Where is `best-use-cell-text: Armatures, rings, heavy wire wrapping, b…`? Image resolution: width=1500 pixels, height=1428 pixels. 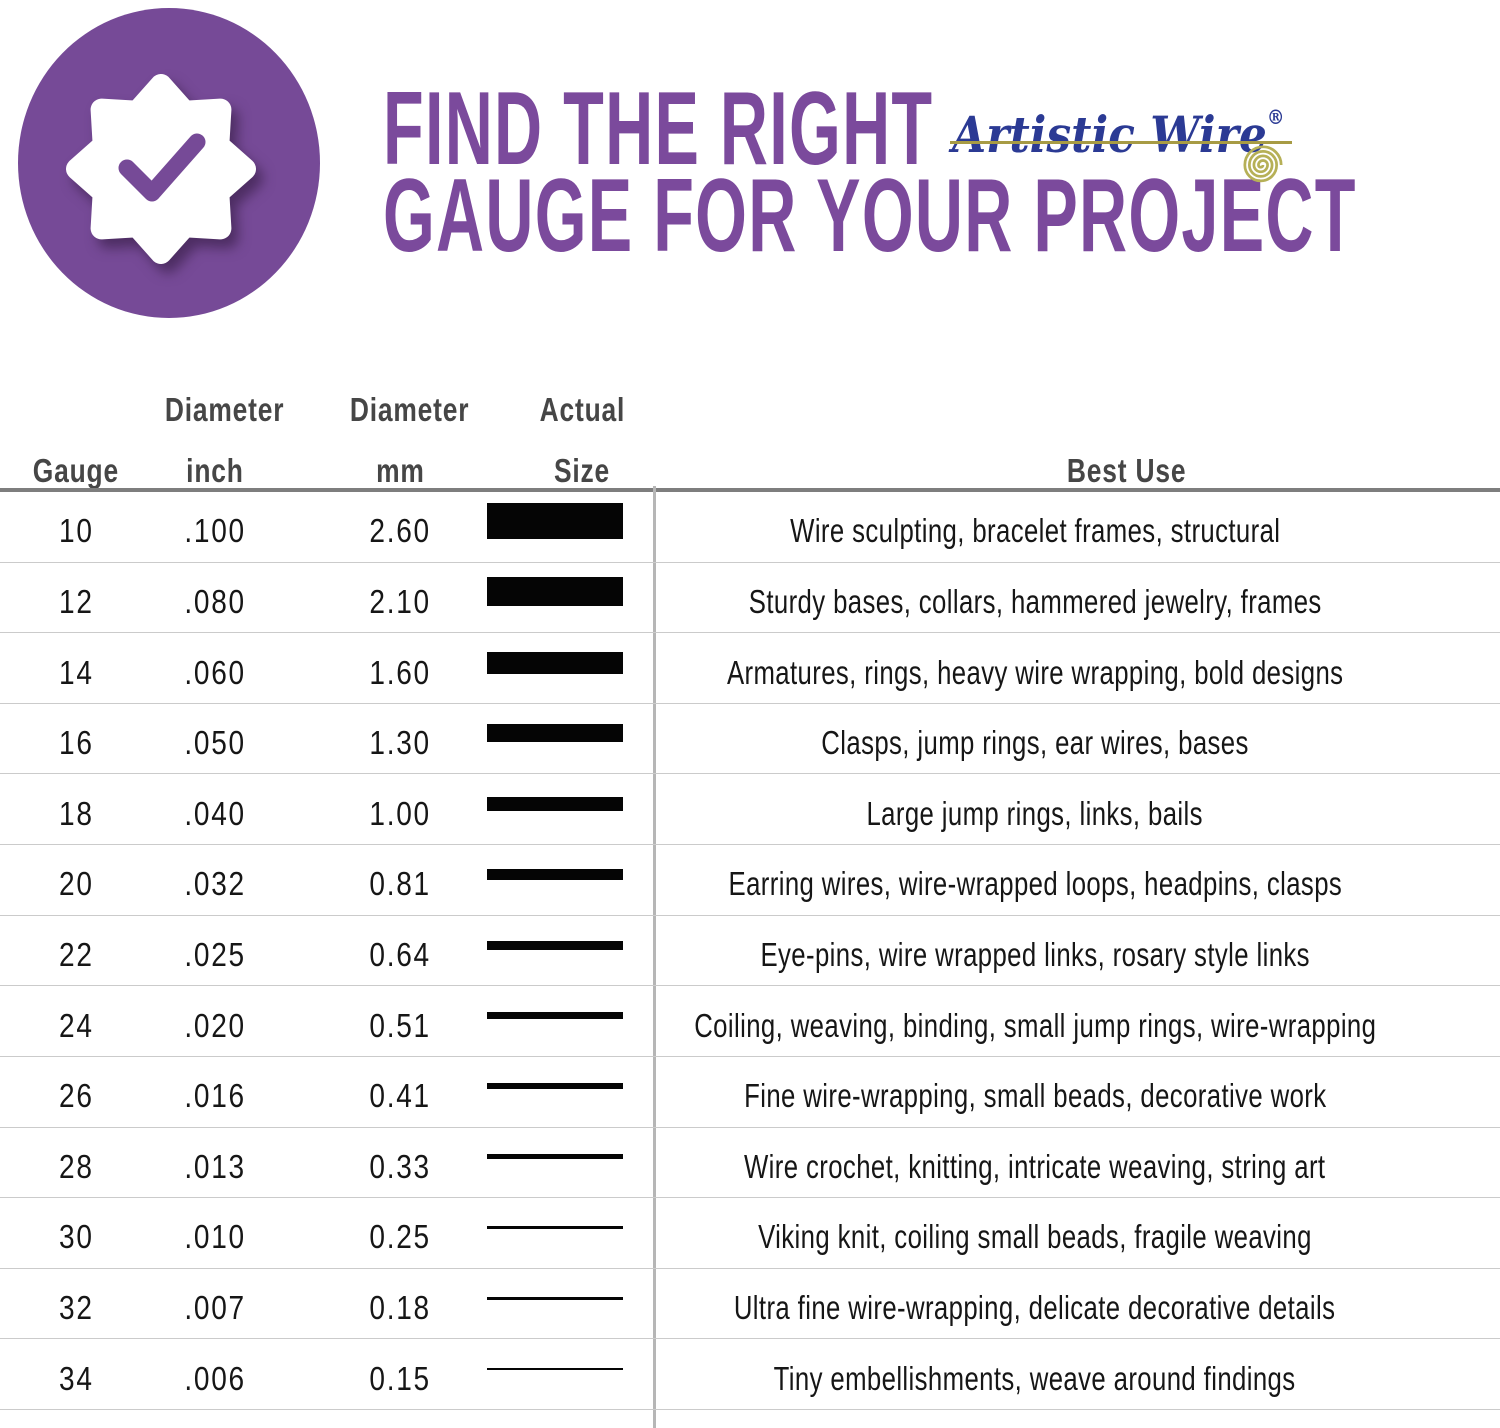 best-use-cell-text: Armatures, rings, heavy wire wrapping, b… is located at coordinates (1035, 672).